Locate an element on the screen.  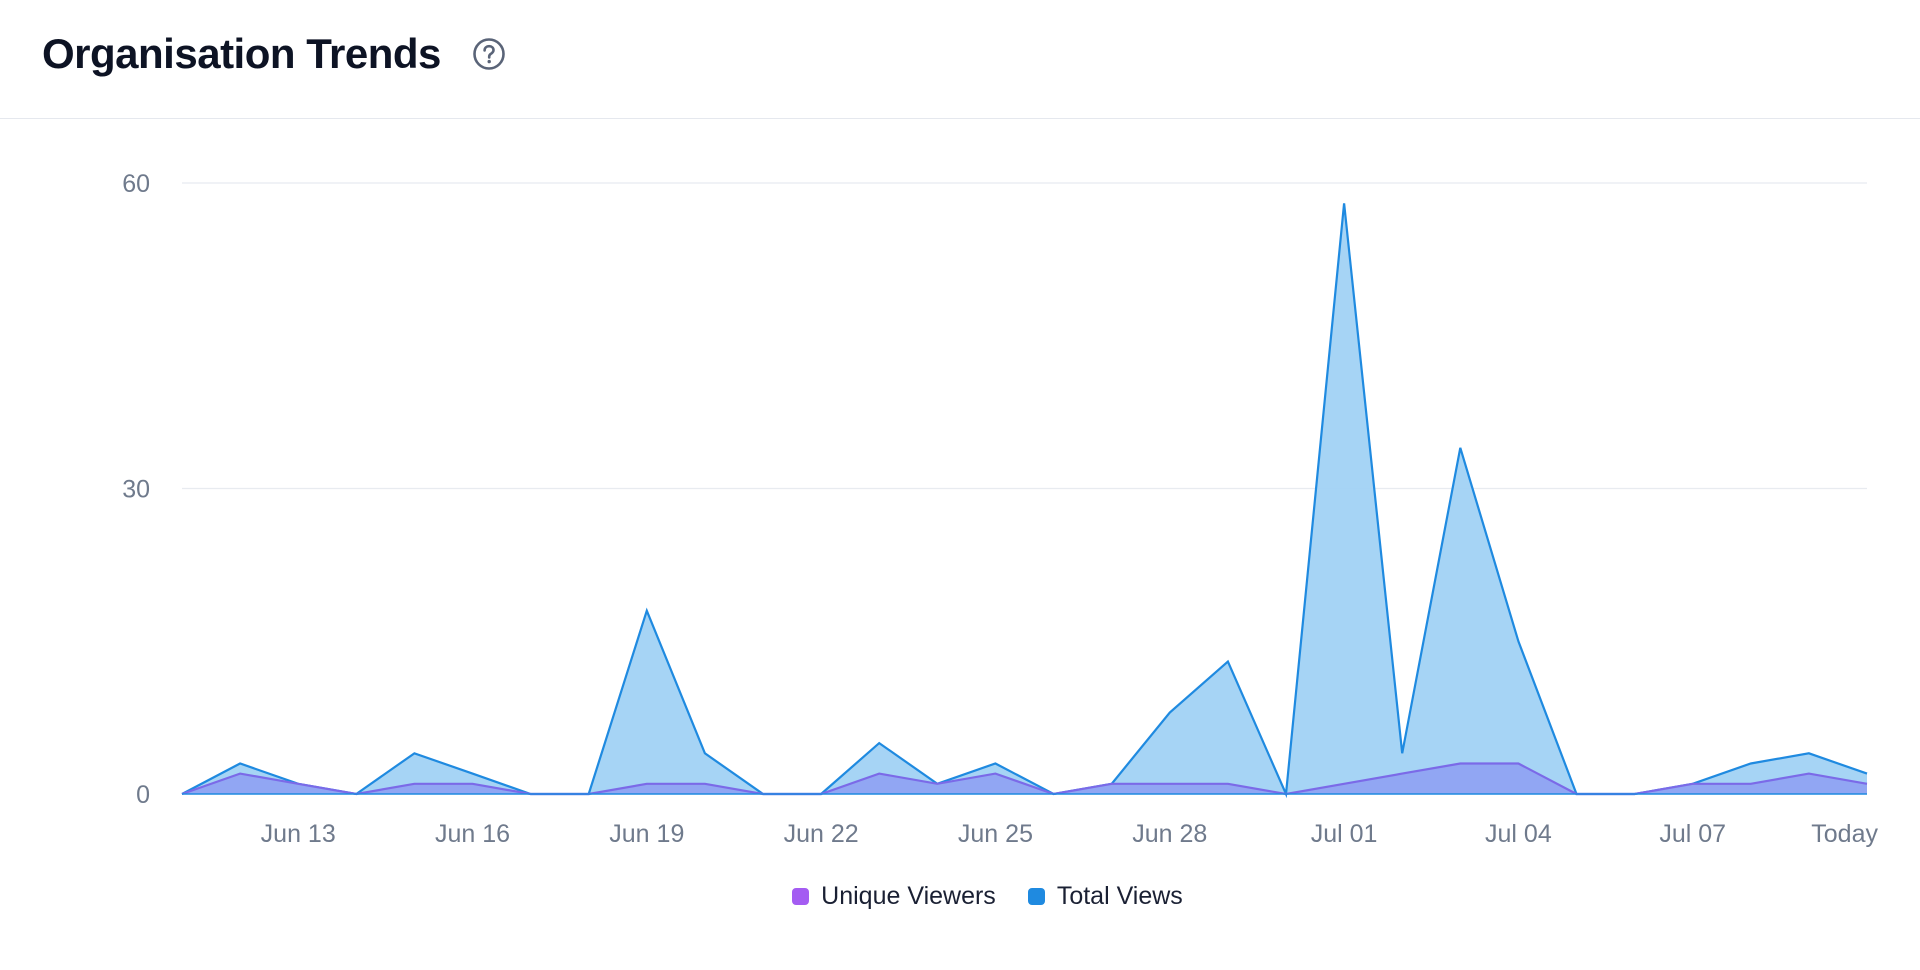
y-tick-label: 30 is located at coordinates (136, 490).